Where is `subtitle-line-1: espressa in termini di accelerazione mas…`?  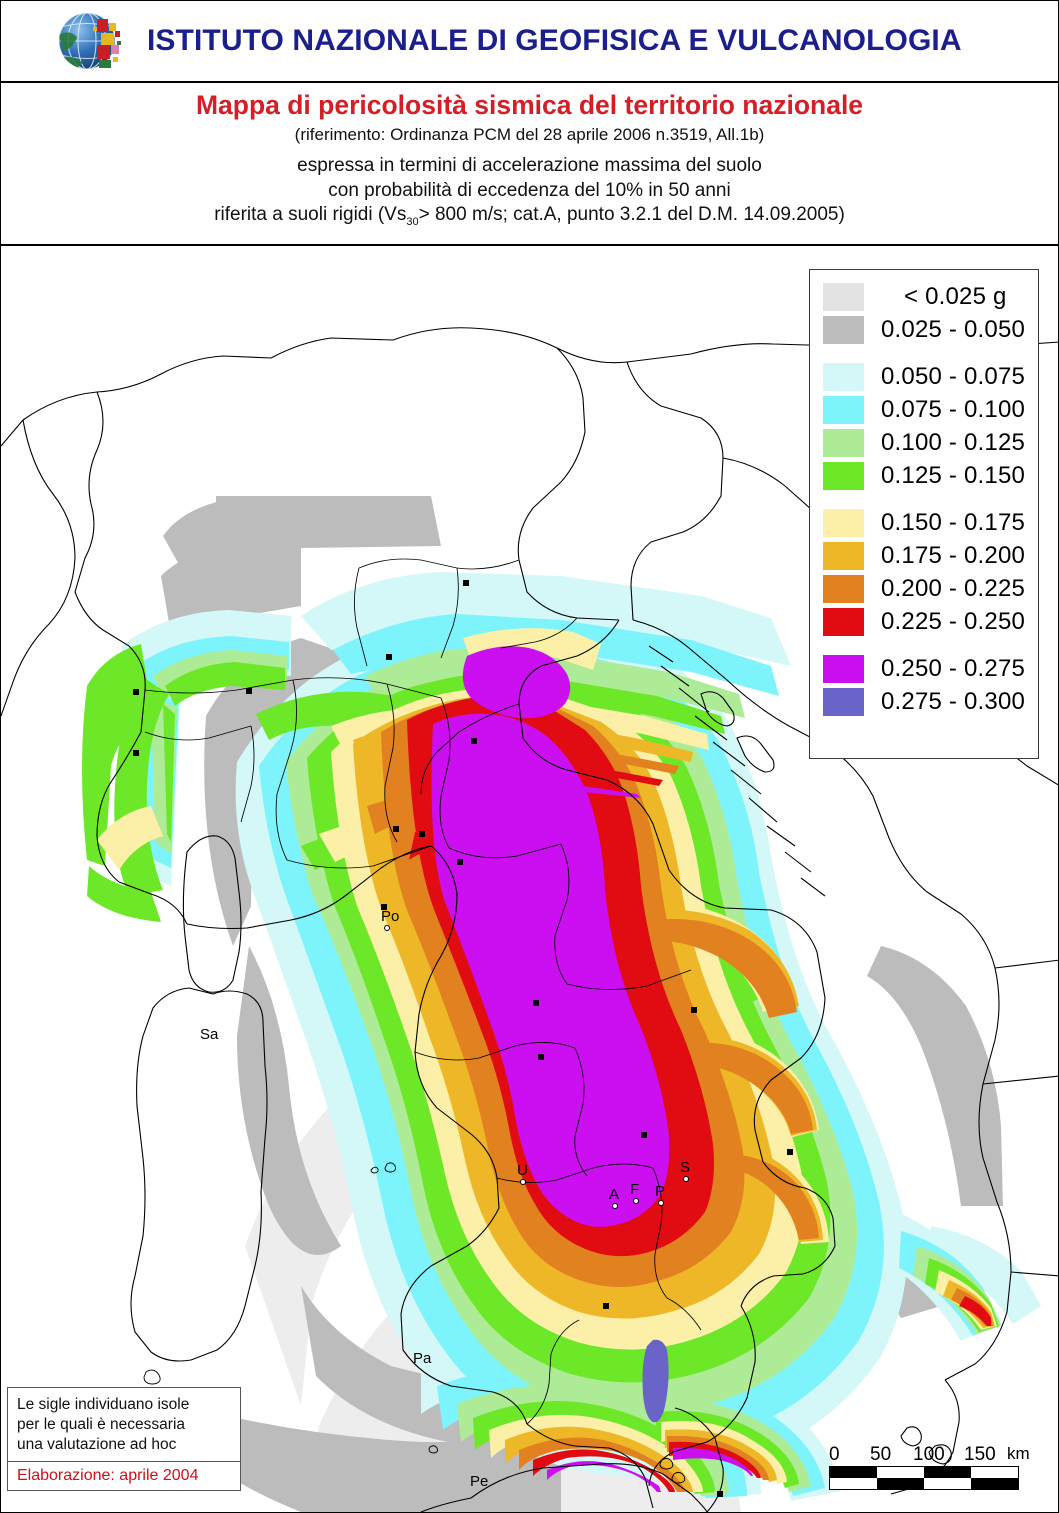 subtitle-line-1: espressa in termini di accelerazione mas… is located at coordinates (529, 166).